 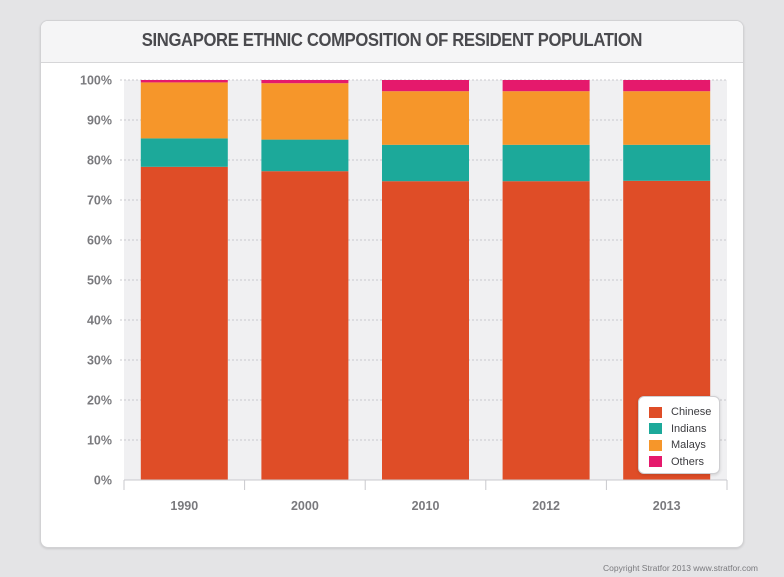 What do you see at coordinates (99, 401) in the screenshot?
I see `y-tick-label: 20%` at bounding box center [99, 401].